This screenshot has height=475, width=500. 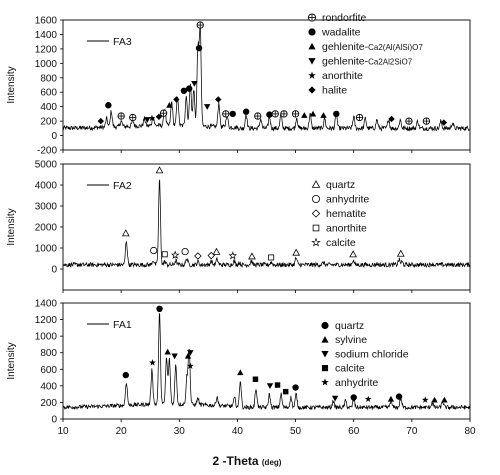 What do you see at coordinates (390, 62) in the screenshot?
I see `legend-formula: Ca2Al2SiO7` at bounding box center [390, 62].